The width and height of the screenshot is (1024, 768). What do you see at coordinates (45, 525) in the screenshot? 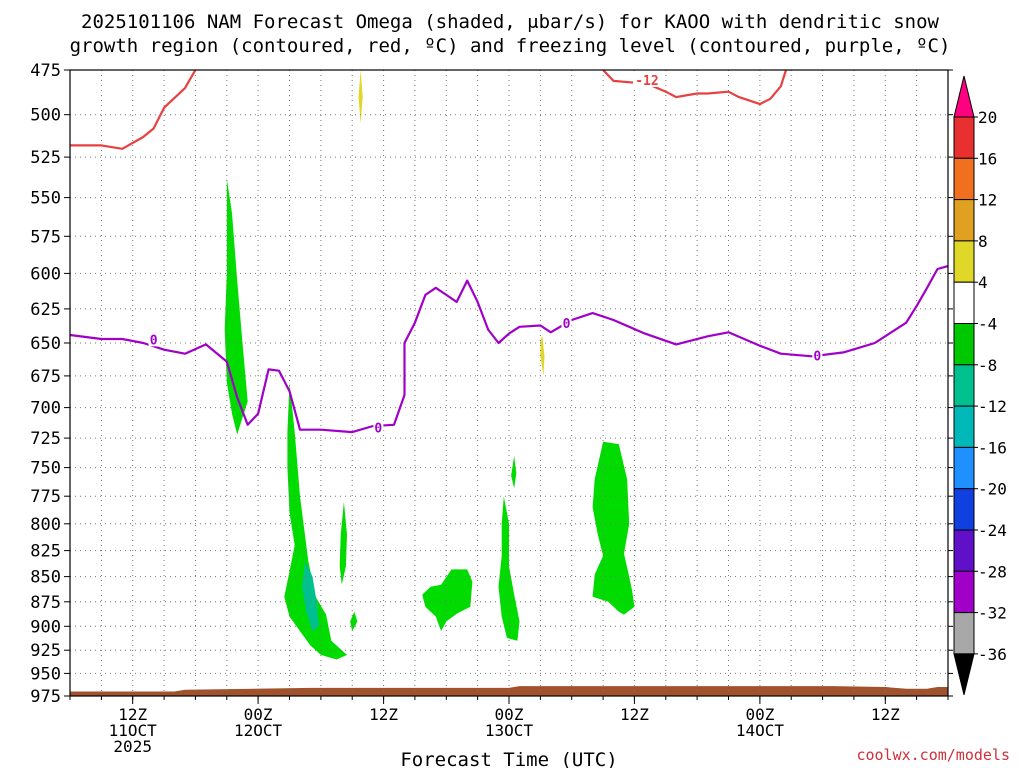
I see `y-tick-label: 800` at bounding box center [45, 525].